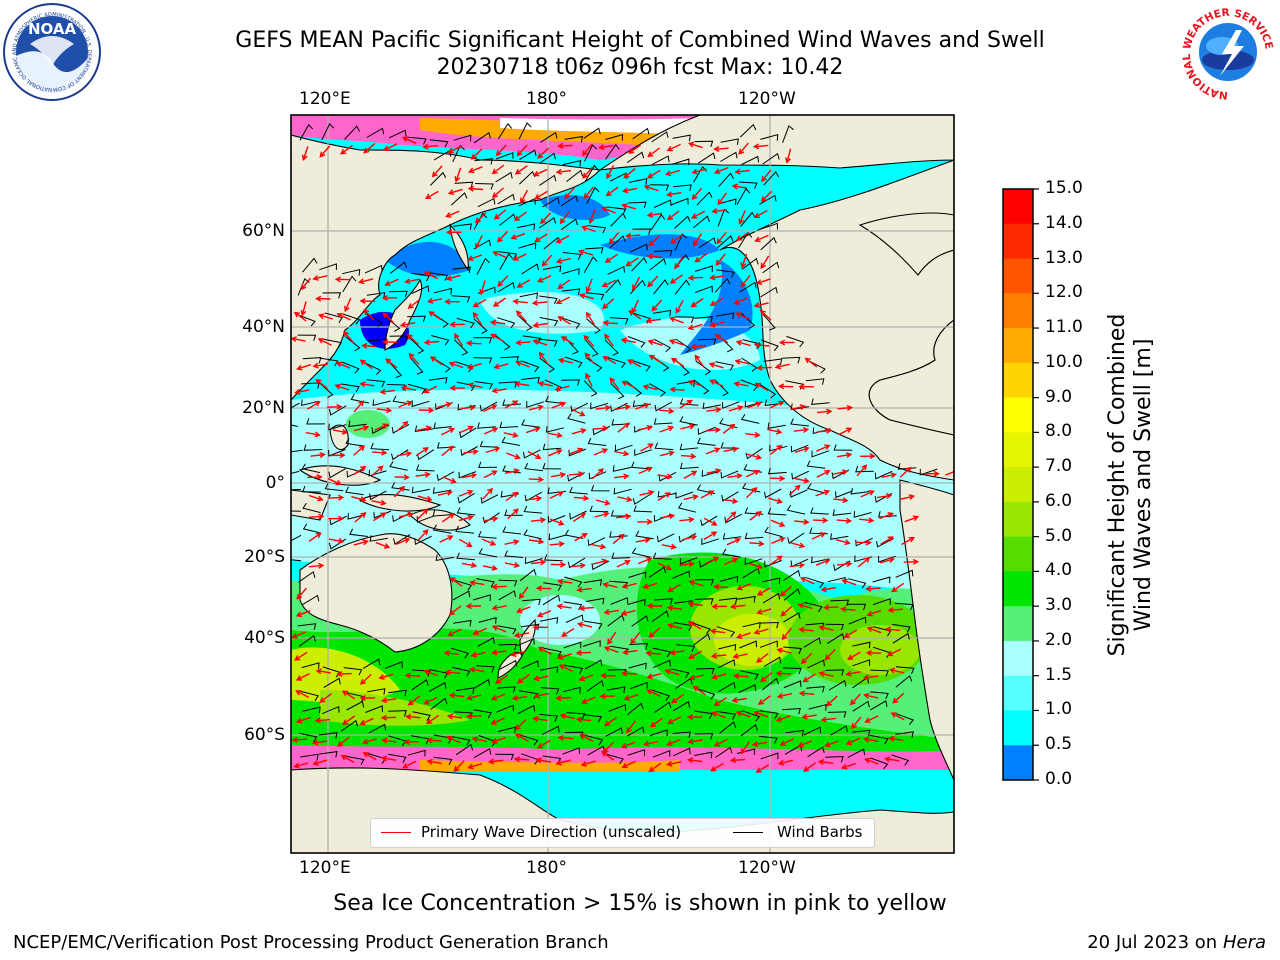 This screenshot has height=960, width=1280. Describe the element at coordinates (767, 99) in the screenshot. I see `lon-label-top-120w: 120°W` at that location.